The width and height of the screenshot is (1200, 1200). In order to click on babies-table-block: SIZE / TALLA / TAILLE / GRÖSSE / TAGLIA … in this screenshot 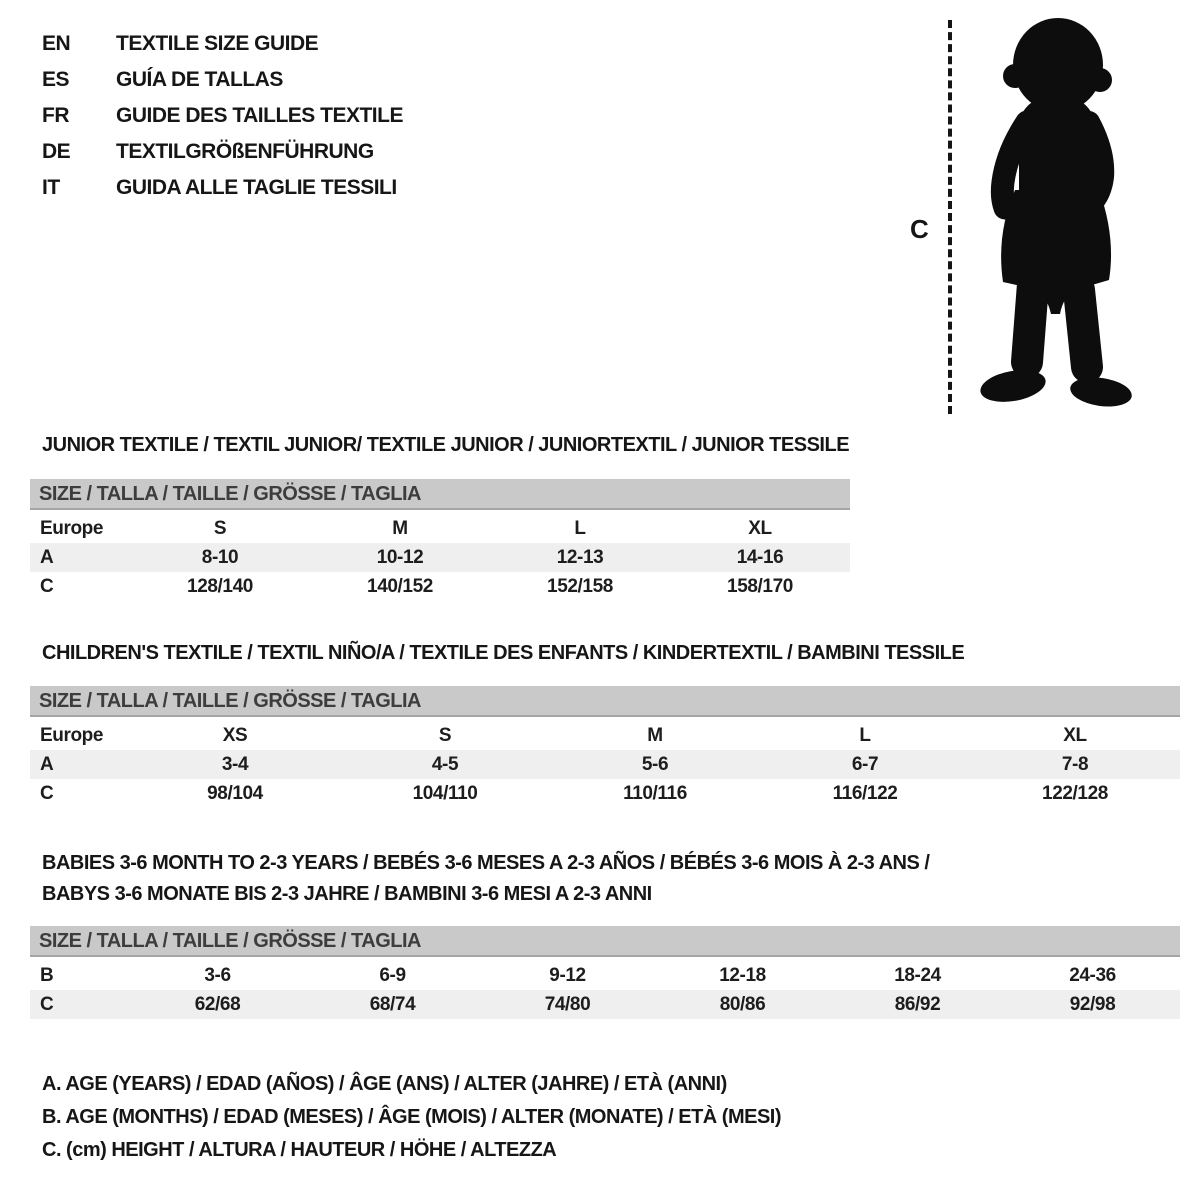, I will do `click(605, 972)`.